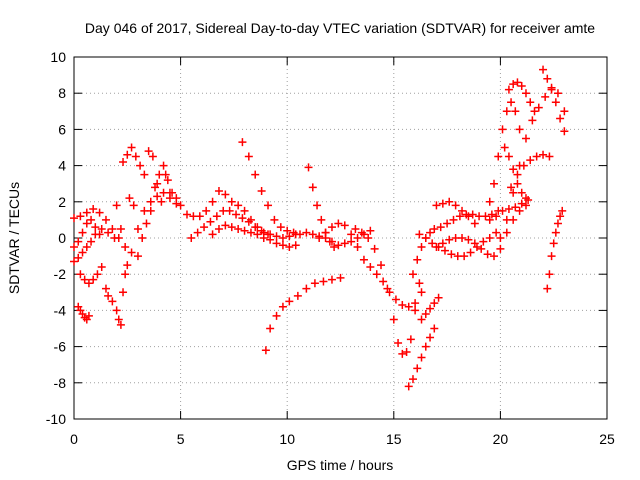 This screenshot has width=640, height=480. What do you see at coordinates (62, 93) in the screenshot?
I see `y-tick-label: 8` at bounding box center [62, 93].